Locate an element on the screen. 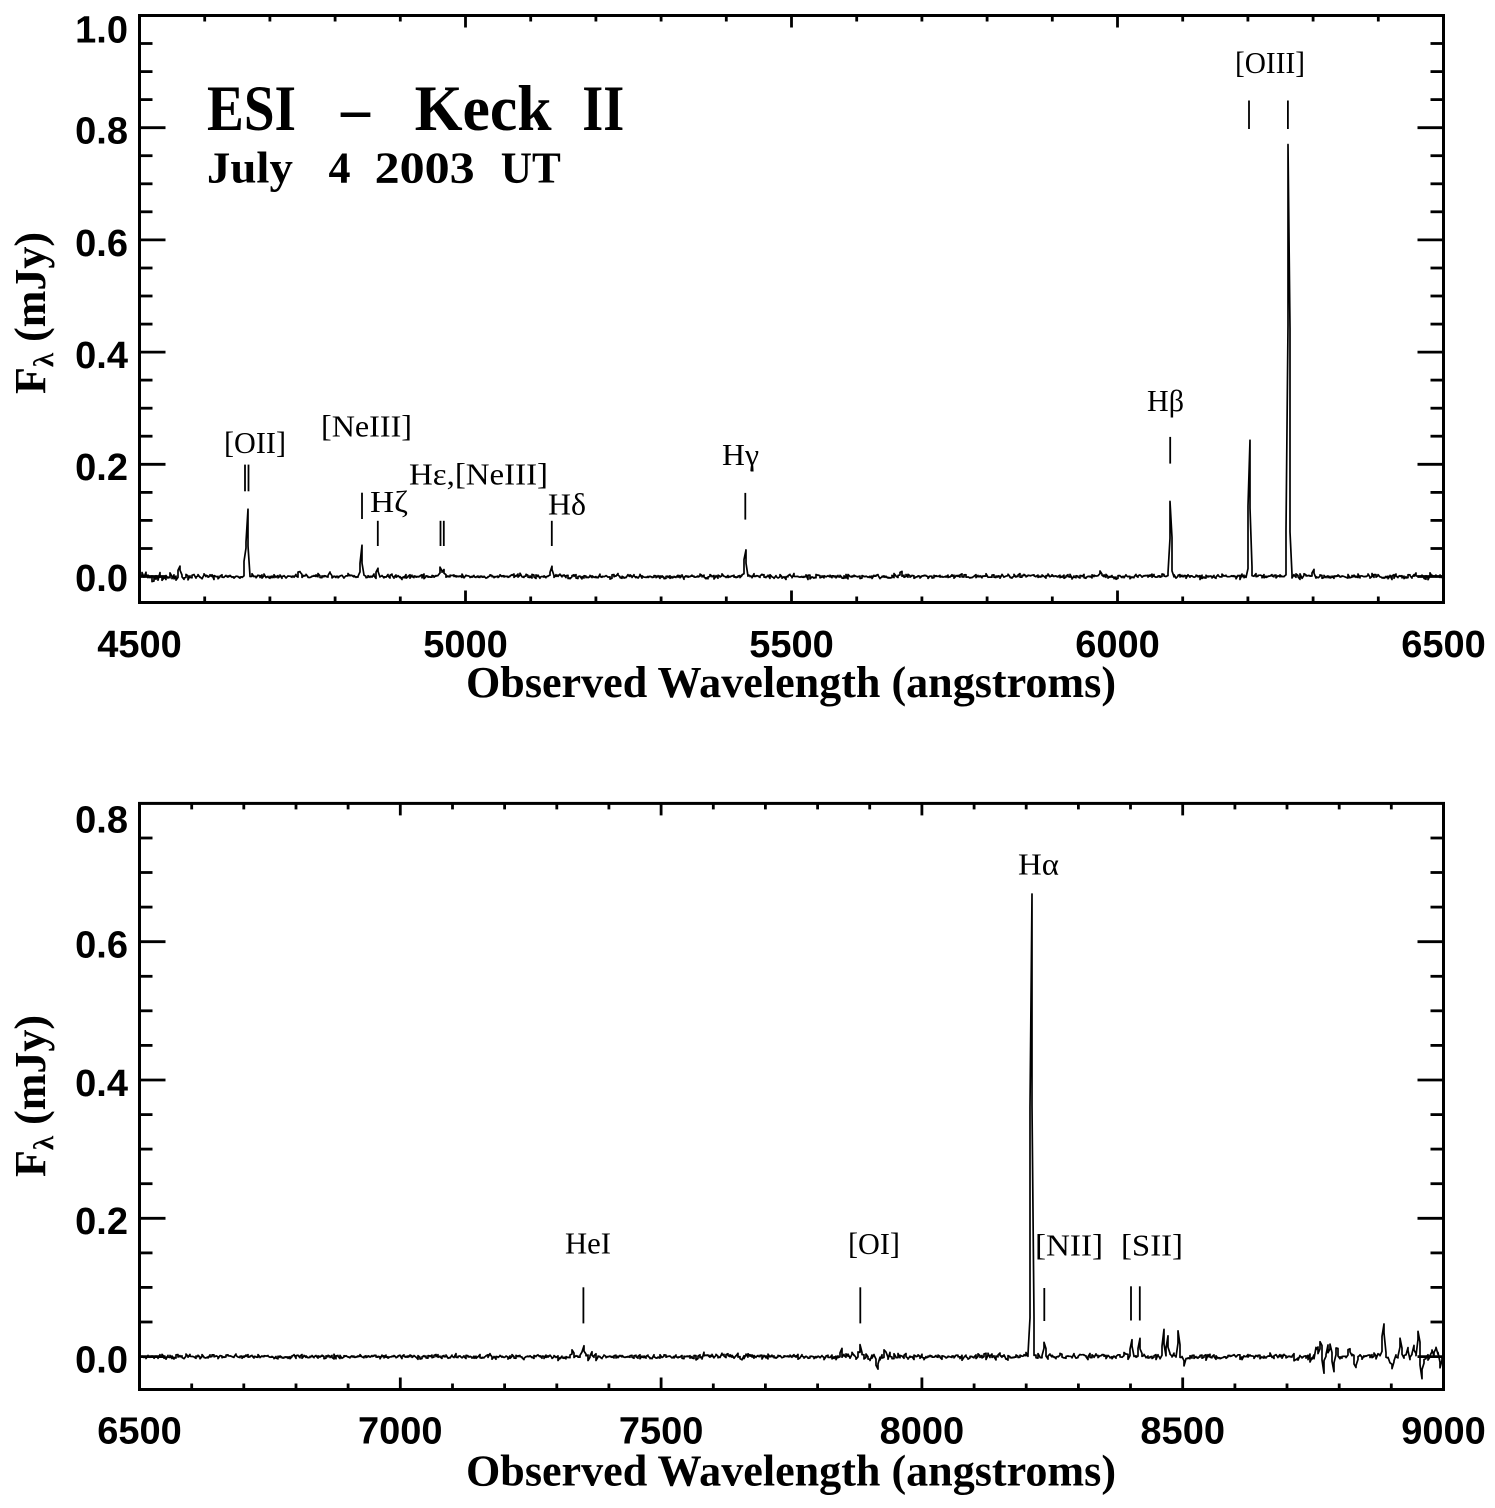  svg-text: UT is located at coordinates (531, 167).